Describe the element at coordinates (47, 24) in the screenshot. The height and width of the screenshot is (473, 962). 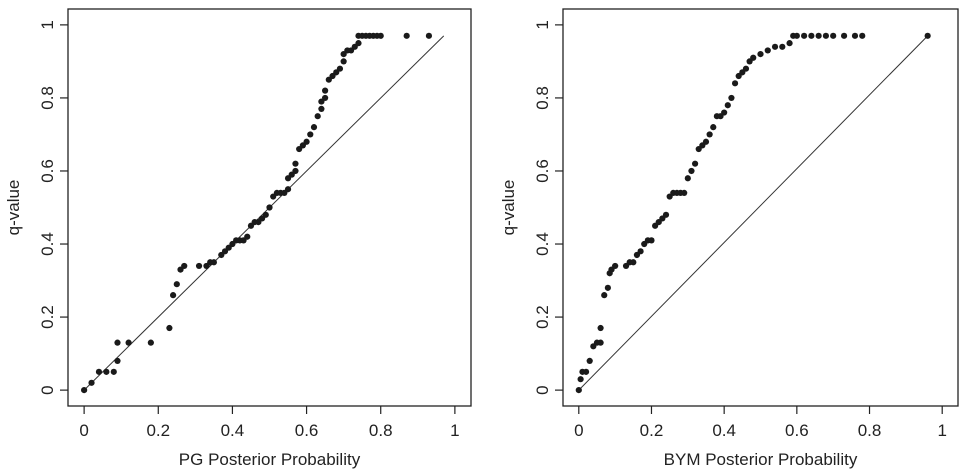
I see `pg-y-tick-label: 1` at that location.